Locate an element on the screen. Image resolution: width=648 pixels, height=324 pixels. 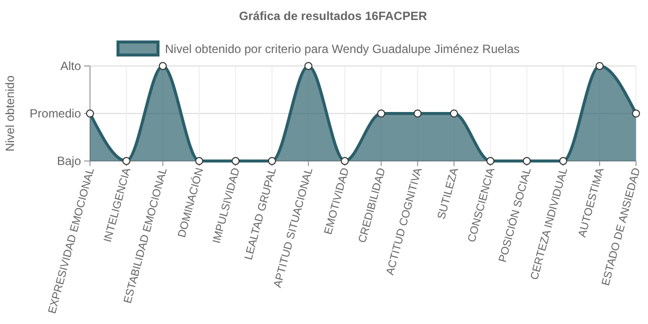
category-label: Alto is located at coordinates (70, 66).